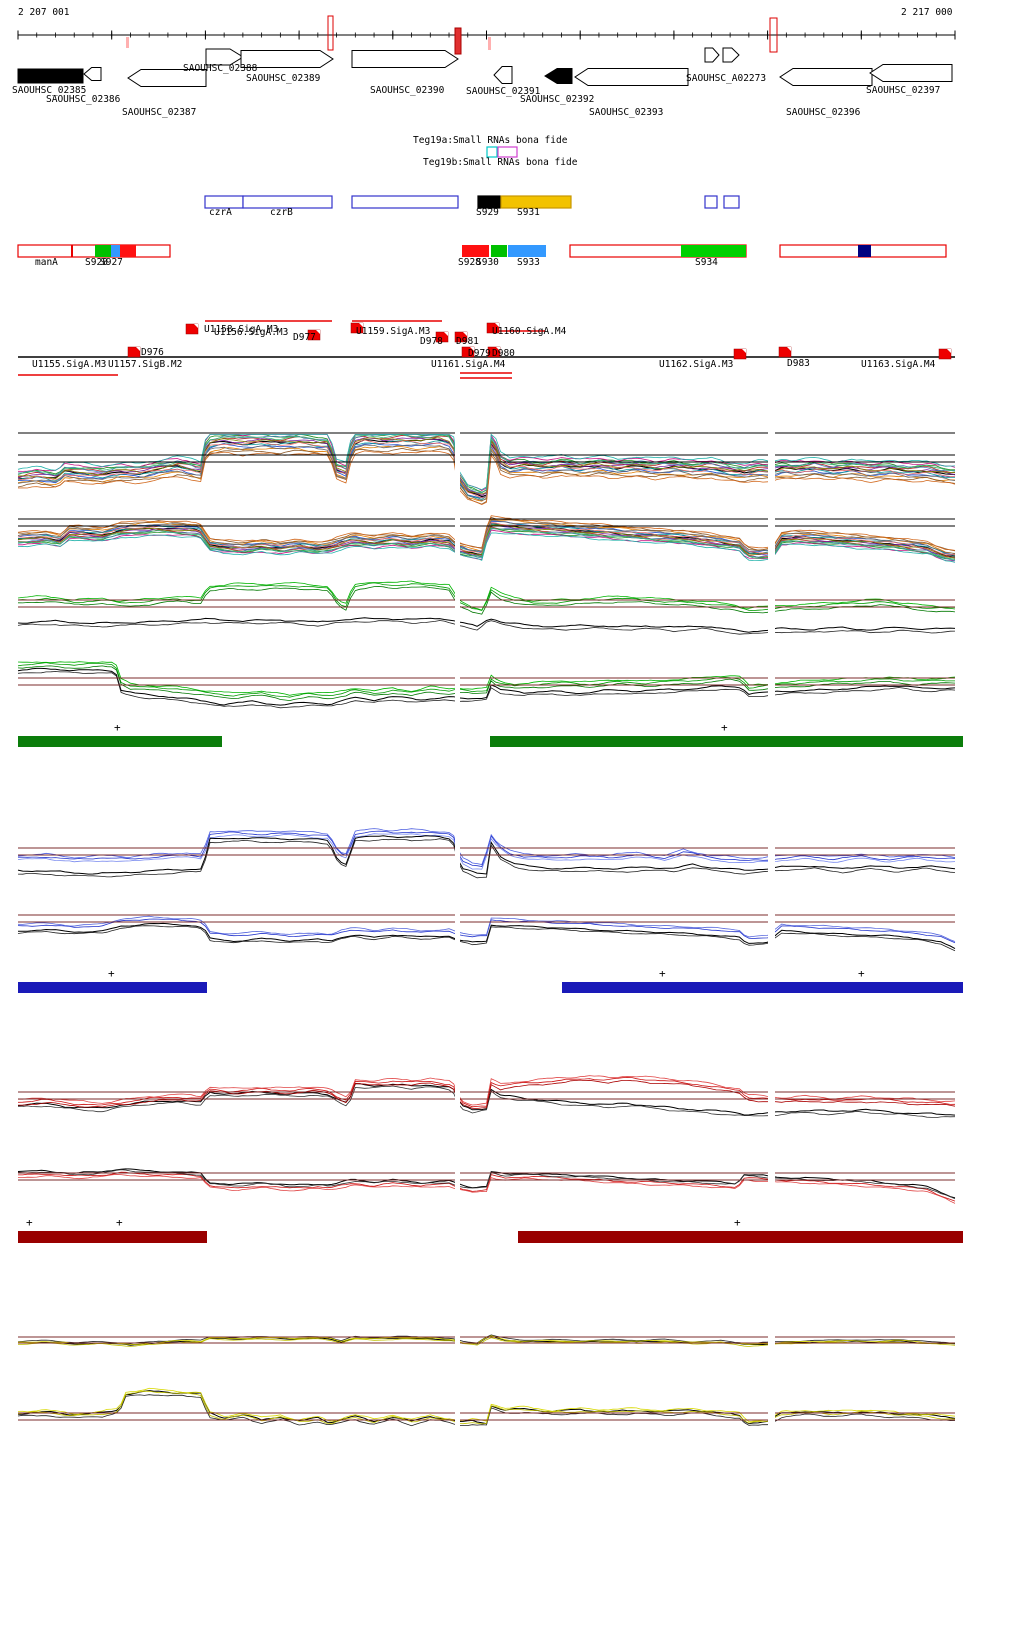 This screenshot has width=1024, height=1640. Describe the element at coordinates (283, 78) in the screenshot. I see `gene-label: SAOUHSC_02389` at that location.